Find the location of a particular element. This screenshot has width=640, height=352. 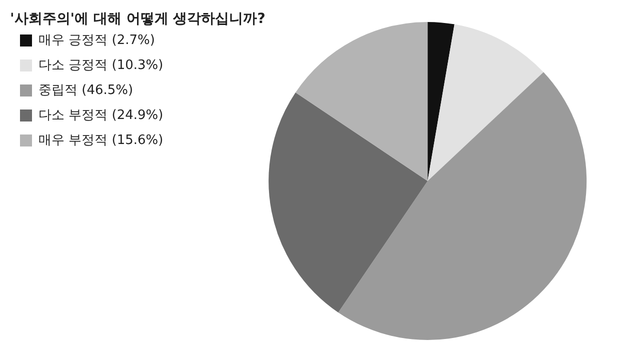

legend-label: 매우 긍정적 (2.7%) is located at coordinates (96, 40).